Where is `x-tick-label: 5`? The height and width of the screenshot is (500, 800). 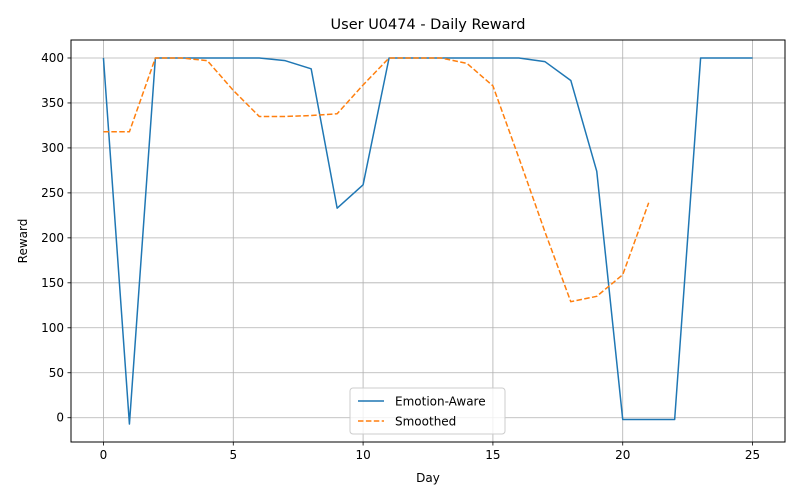
x-tick-label: 5 is located at coordinates (233, 455).